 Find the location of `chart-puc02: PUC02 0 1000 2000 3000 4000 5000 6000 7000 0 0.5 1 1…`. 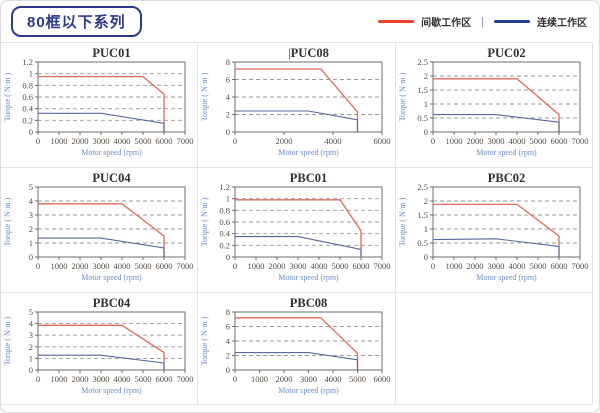

chart-puc02: PUC02 0 1000 2000 3000 4000 5000 6000 7000 0 0.5 1 1… is located at coordinates (493, 101).